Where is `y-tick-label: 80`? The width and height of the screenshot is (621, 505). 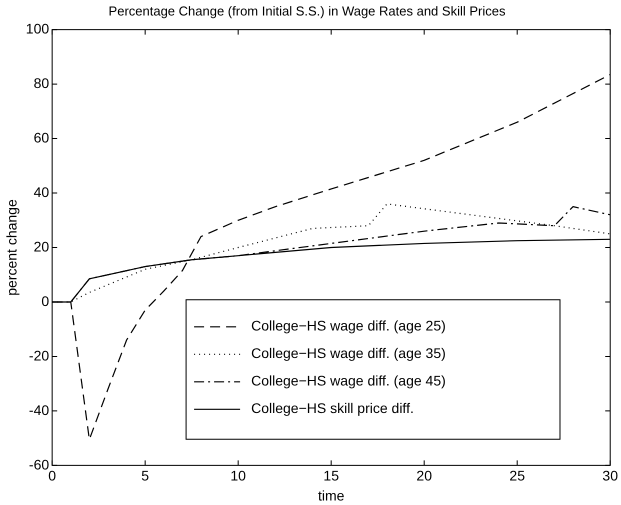
y-tick-label: 80 is located at coordinates (42, 82).